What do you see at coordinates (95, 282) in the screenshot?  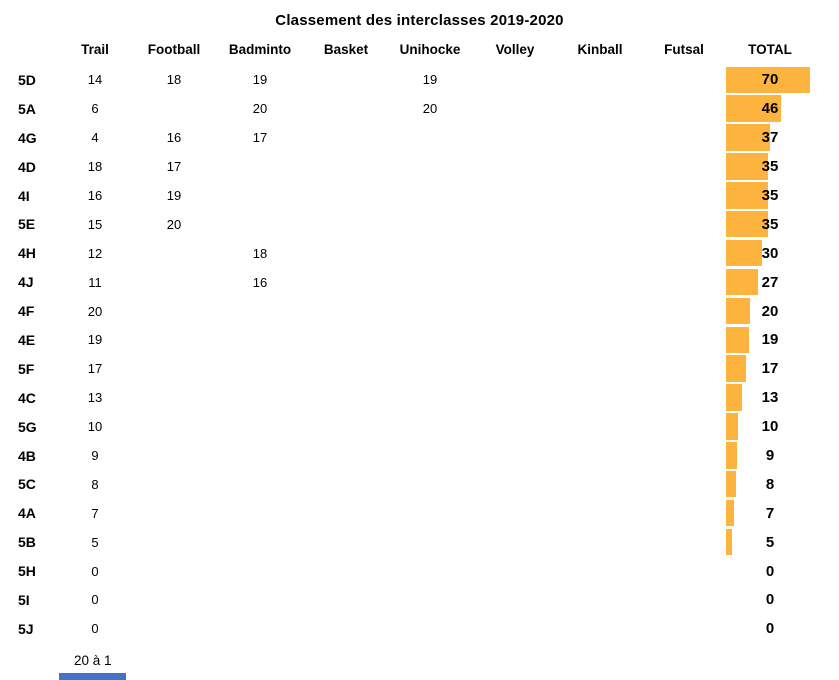 I see `value-cell: 11` at bounding box center [95, 282].